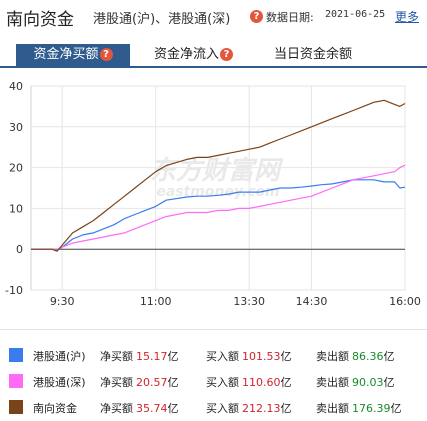 This screenshot has width=427, height=421. Describe the element at coordinates (162, 19) in the screenshot. I see `page-subtitle: 港股通(沪)、港股通(深)` at that location.